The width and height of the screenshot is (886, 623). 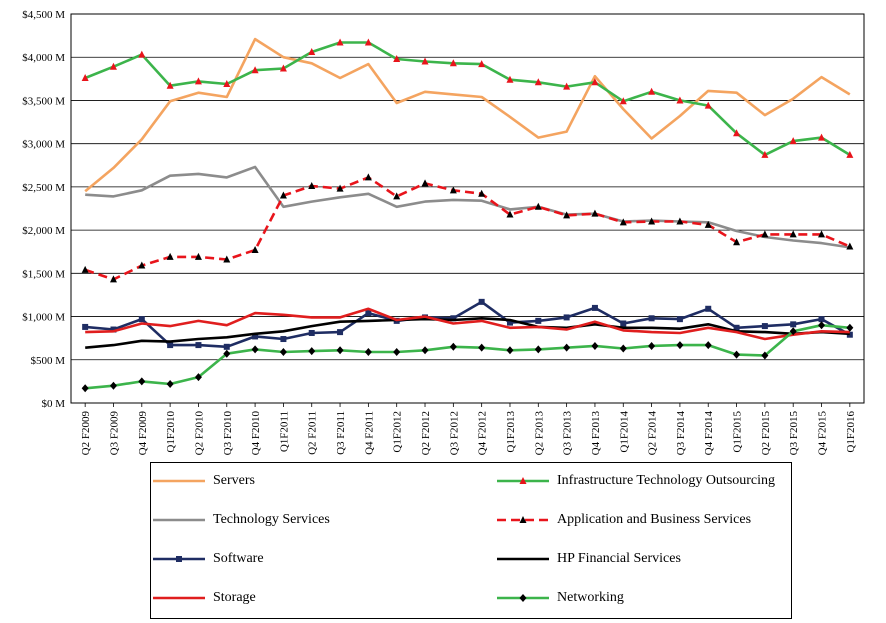 I want to click on y-tick-label: $4,500 M, so click(x=43, y=15).